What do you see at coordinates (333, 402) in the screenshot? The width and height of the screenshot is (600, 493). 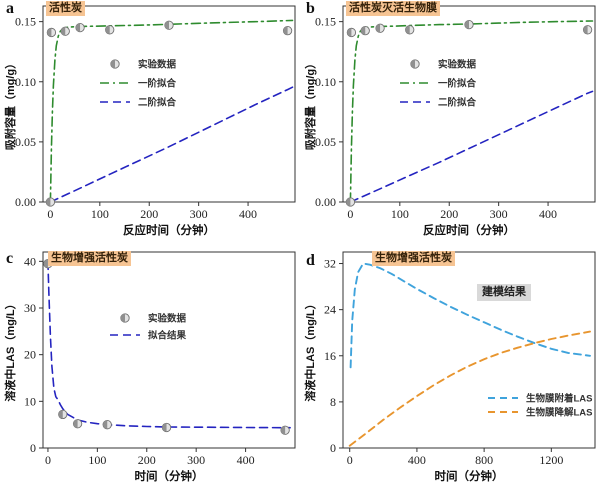 I see `y-tick-label: 8` at bounding box center [333, 402].